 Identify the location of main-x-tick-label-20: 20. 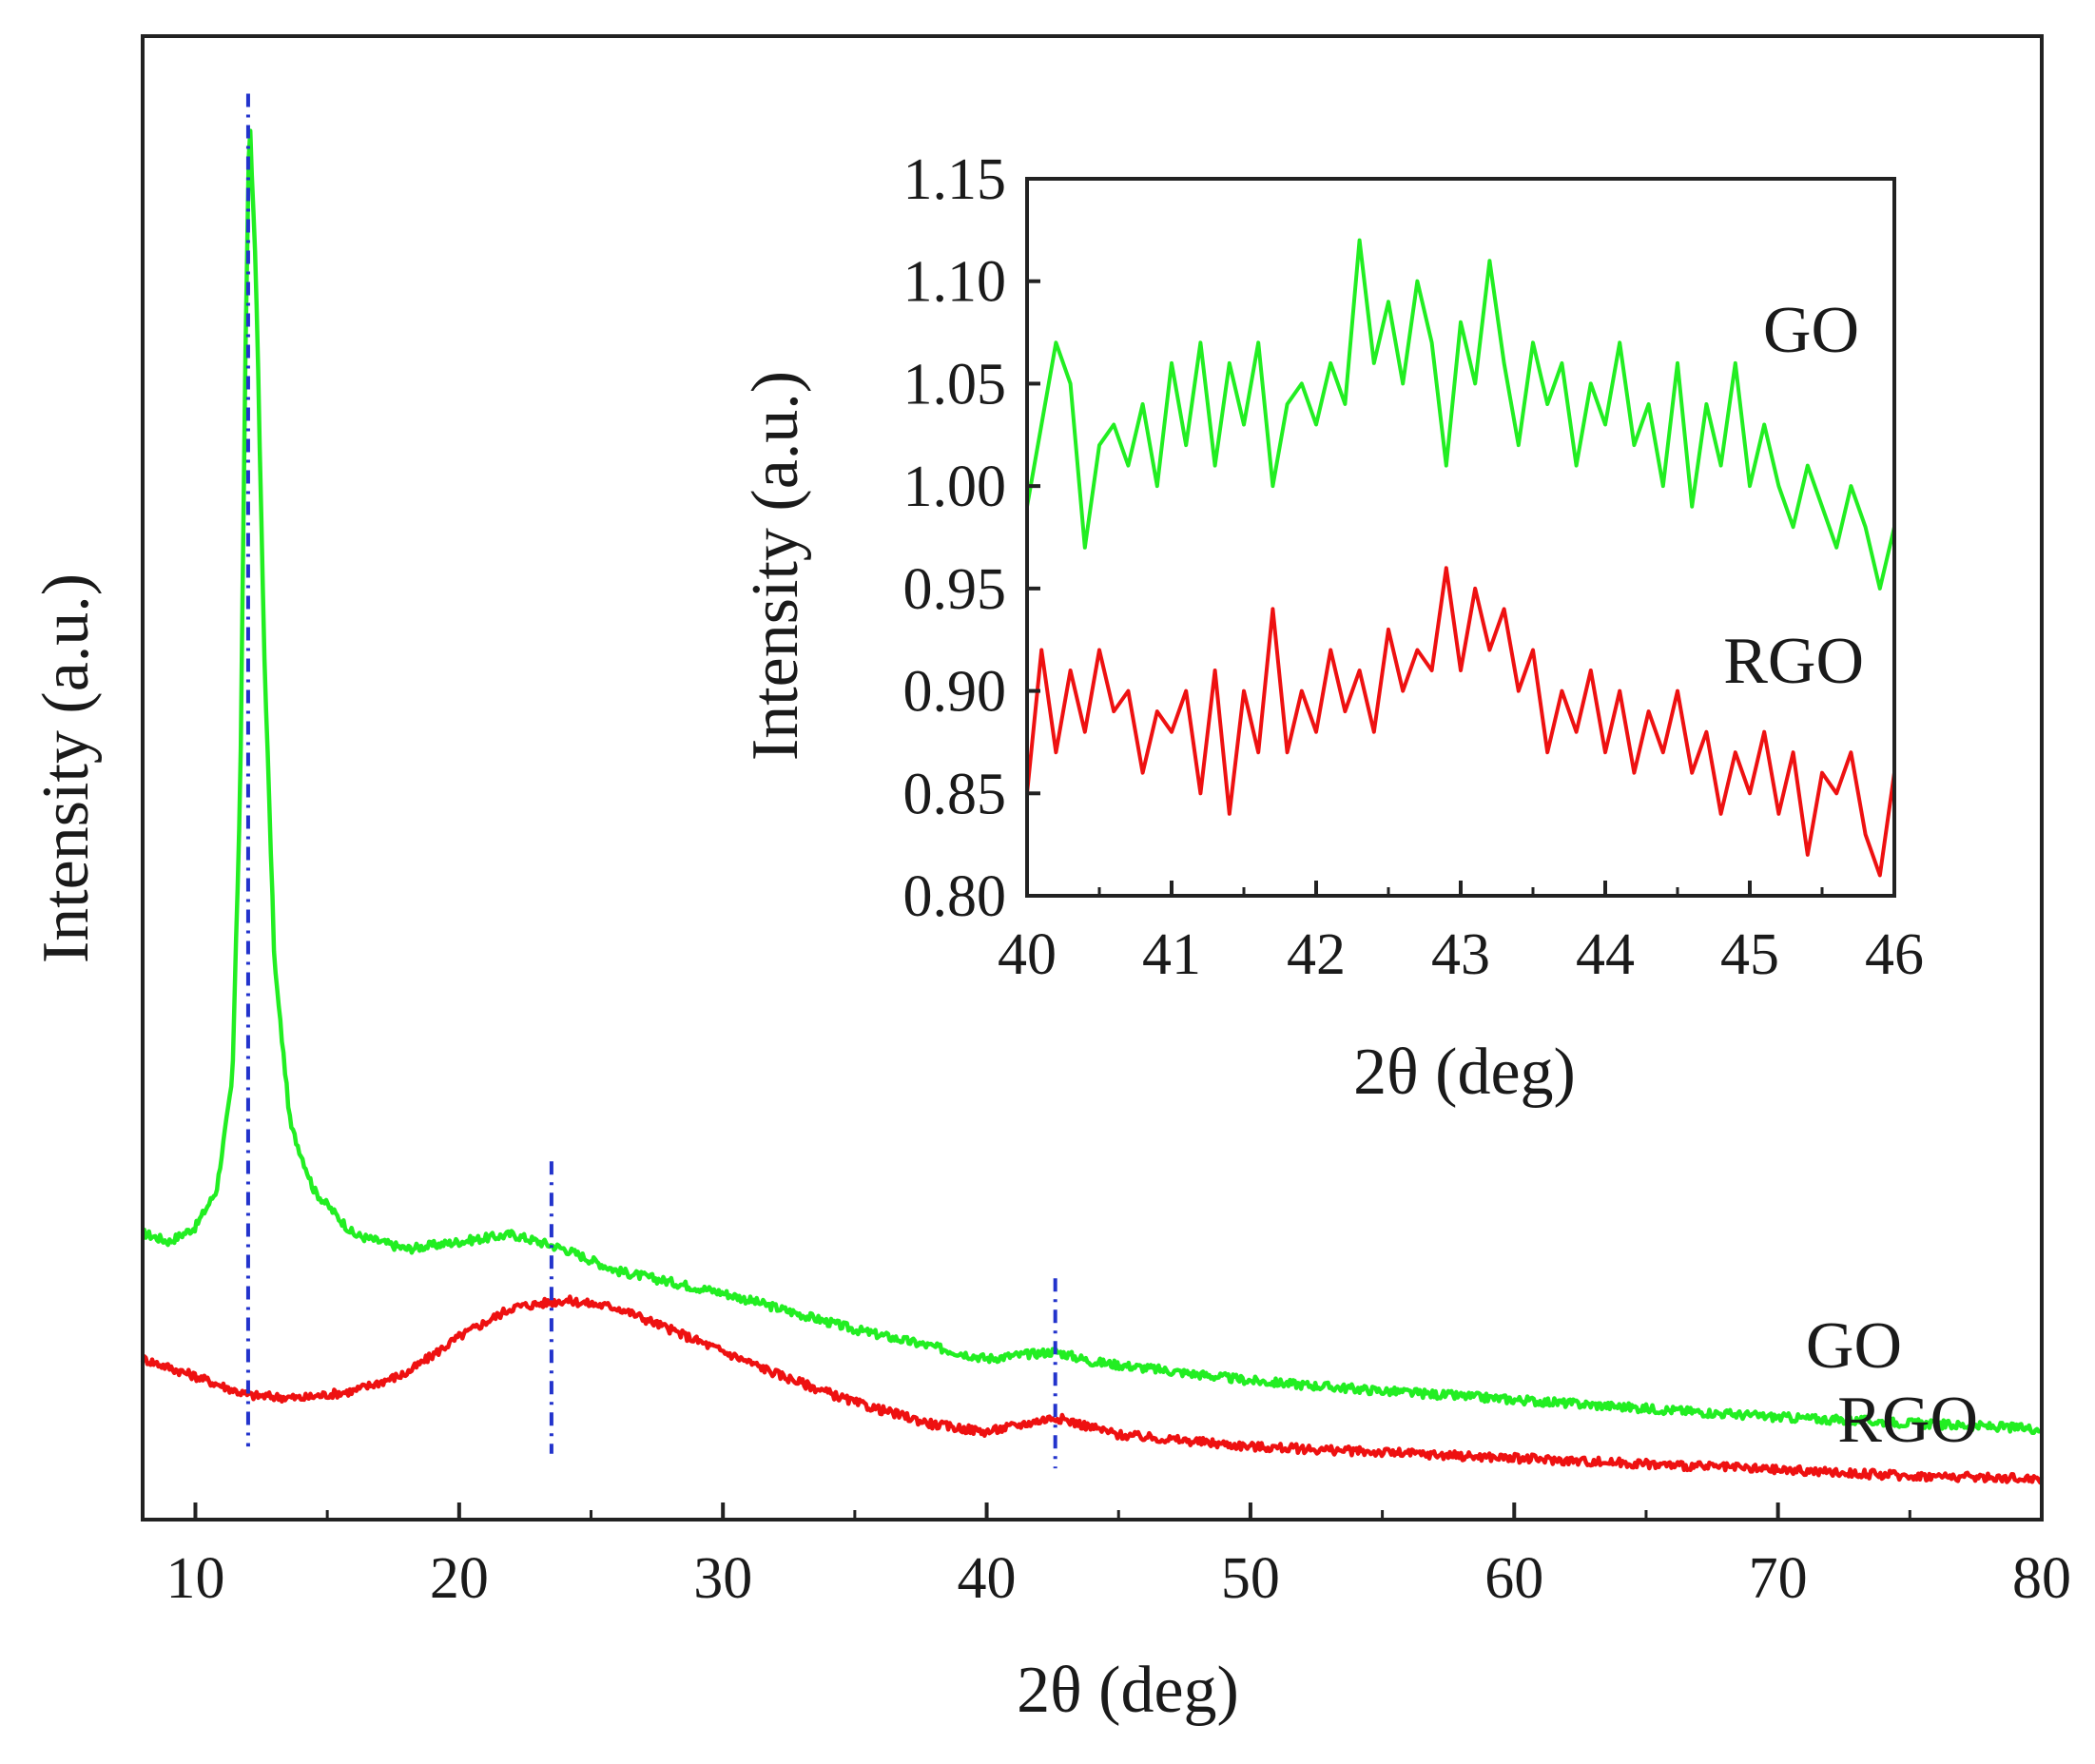
(459, 1579).